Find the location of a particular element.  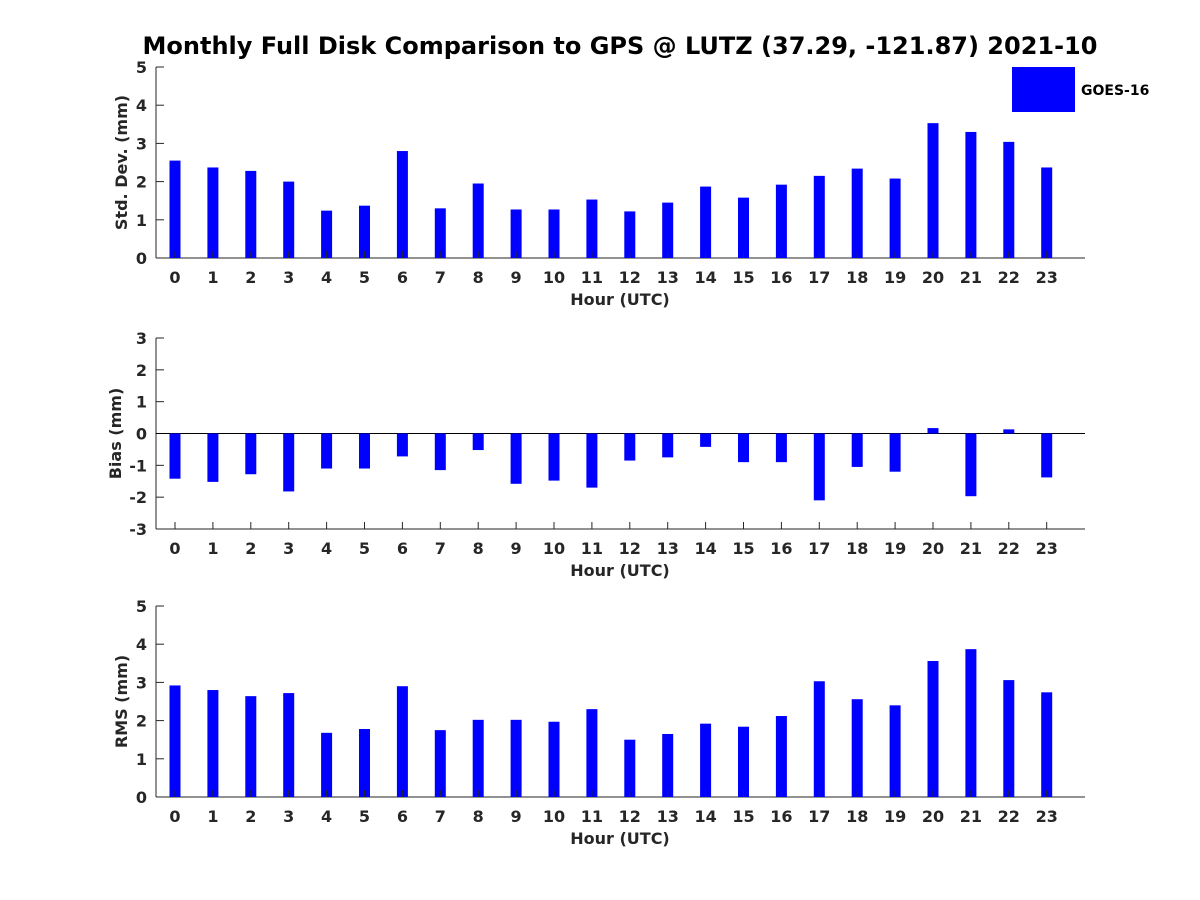

legend-swatch is located at coordinates (1043, 89).